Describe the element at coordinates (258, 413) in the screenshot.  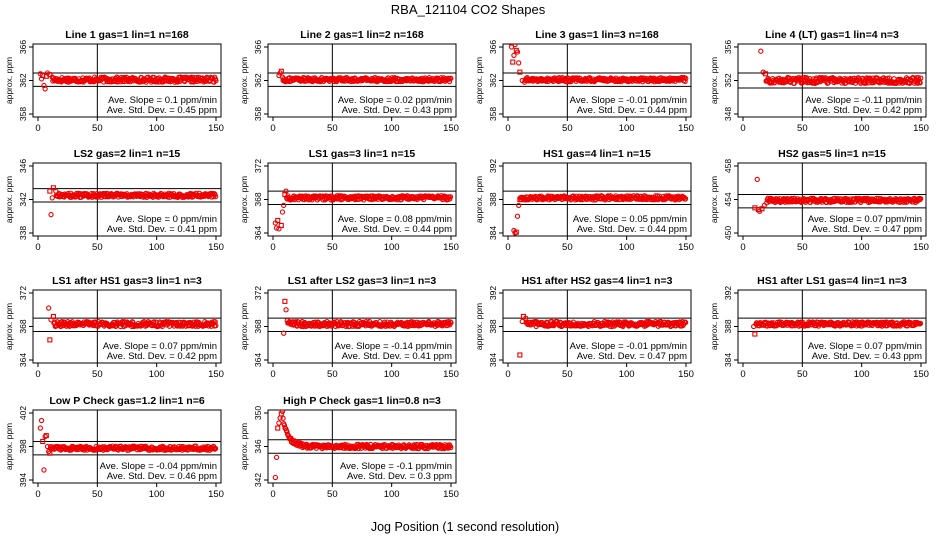
I see `y-tick-label: 350` at that location.